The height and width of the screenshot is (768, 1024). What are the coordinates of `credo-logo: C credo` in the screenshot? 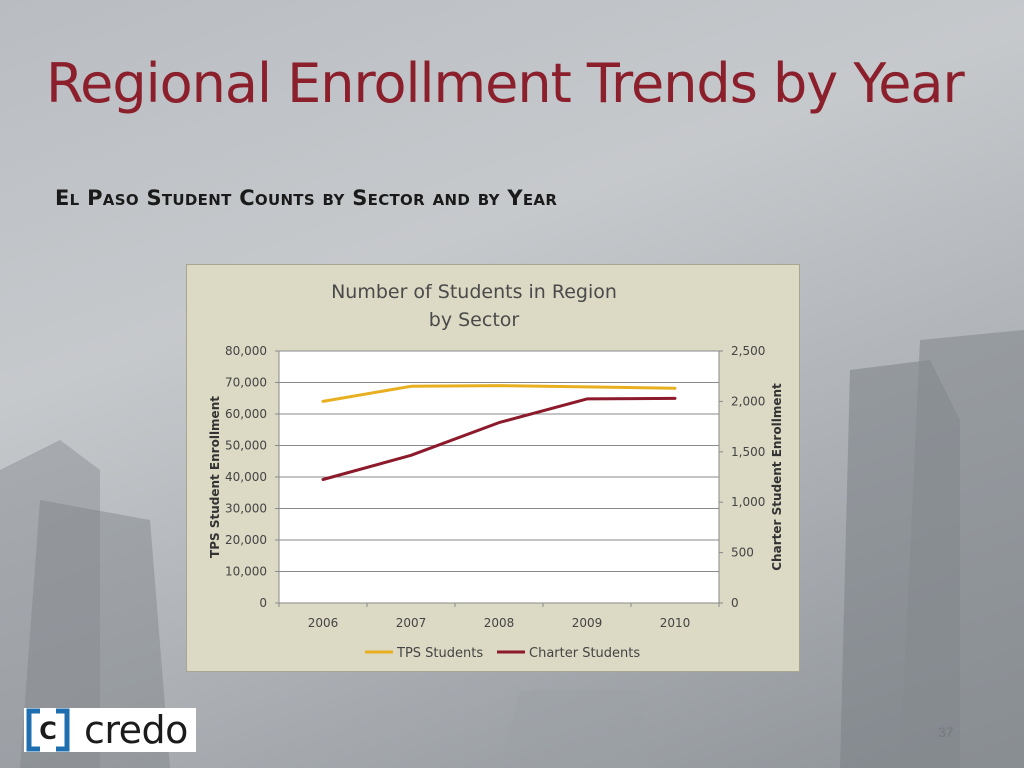 It's located at (110, 730).